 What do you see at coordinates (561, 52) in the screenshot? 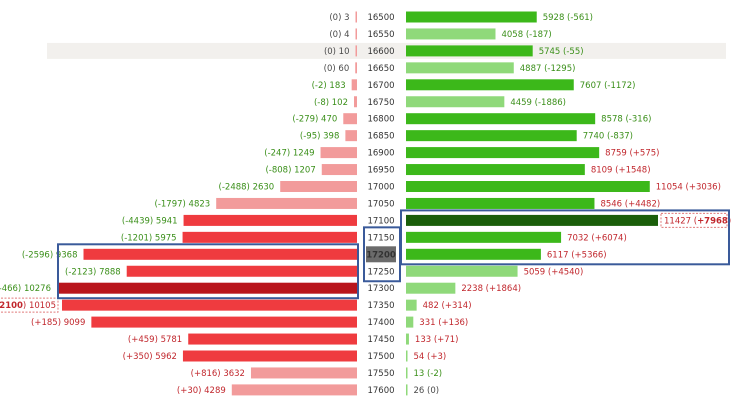
I see `right-value-label: 5745 (-55)` at bounding box center [561, 52].